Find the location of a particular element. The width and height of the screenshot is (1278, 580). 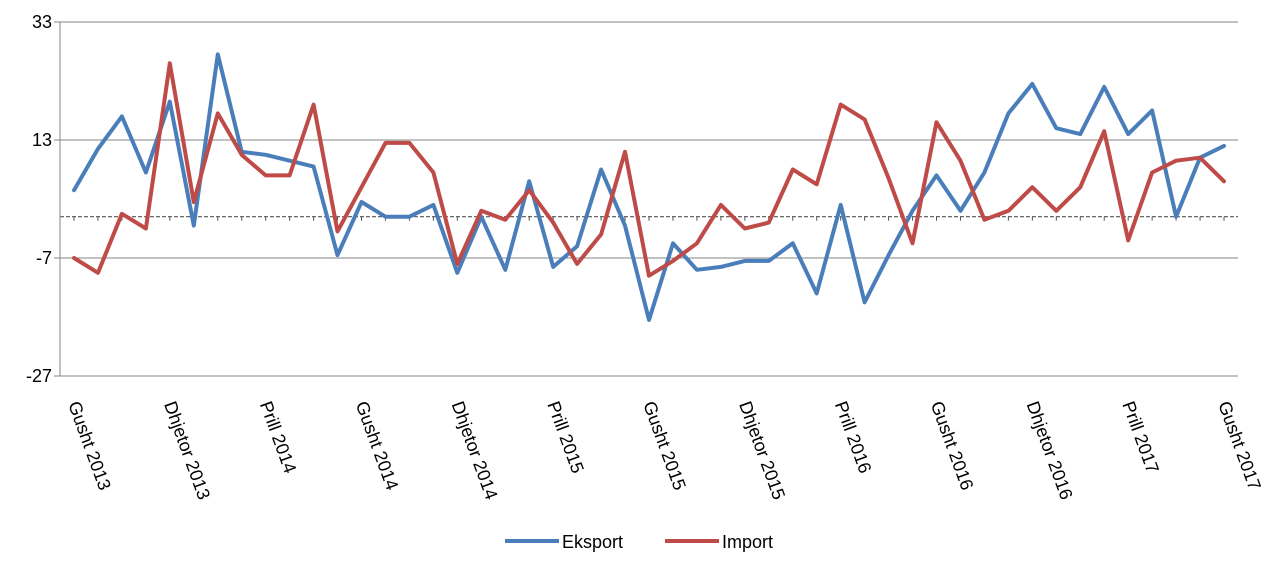

legend: Eksport Import is located at coordinates (639, 542).